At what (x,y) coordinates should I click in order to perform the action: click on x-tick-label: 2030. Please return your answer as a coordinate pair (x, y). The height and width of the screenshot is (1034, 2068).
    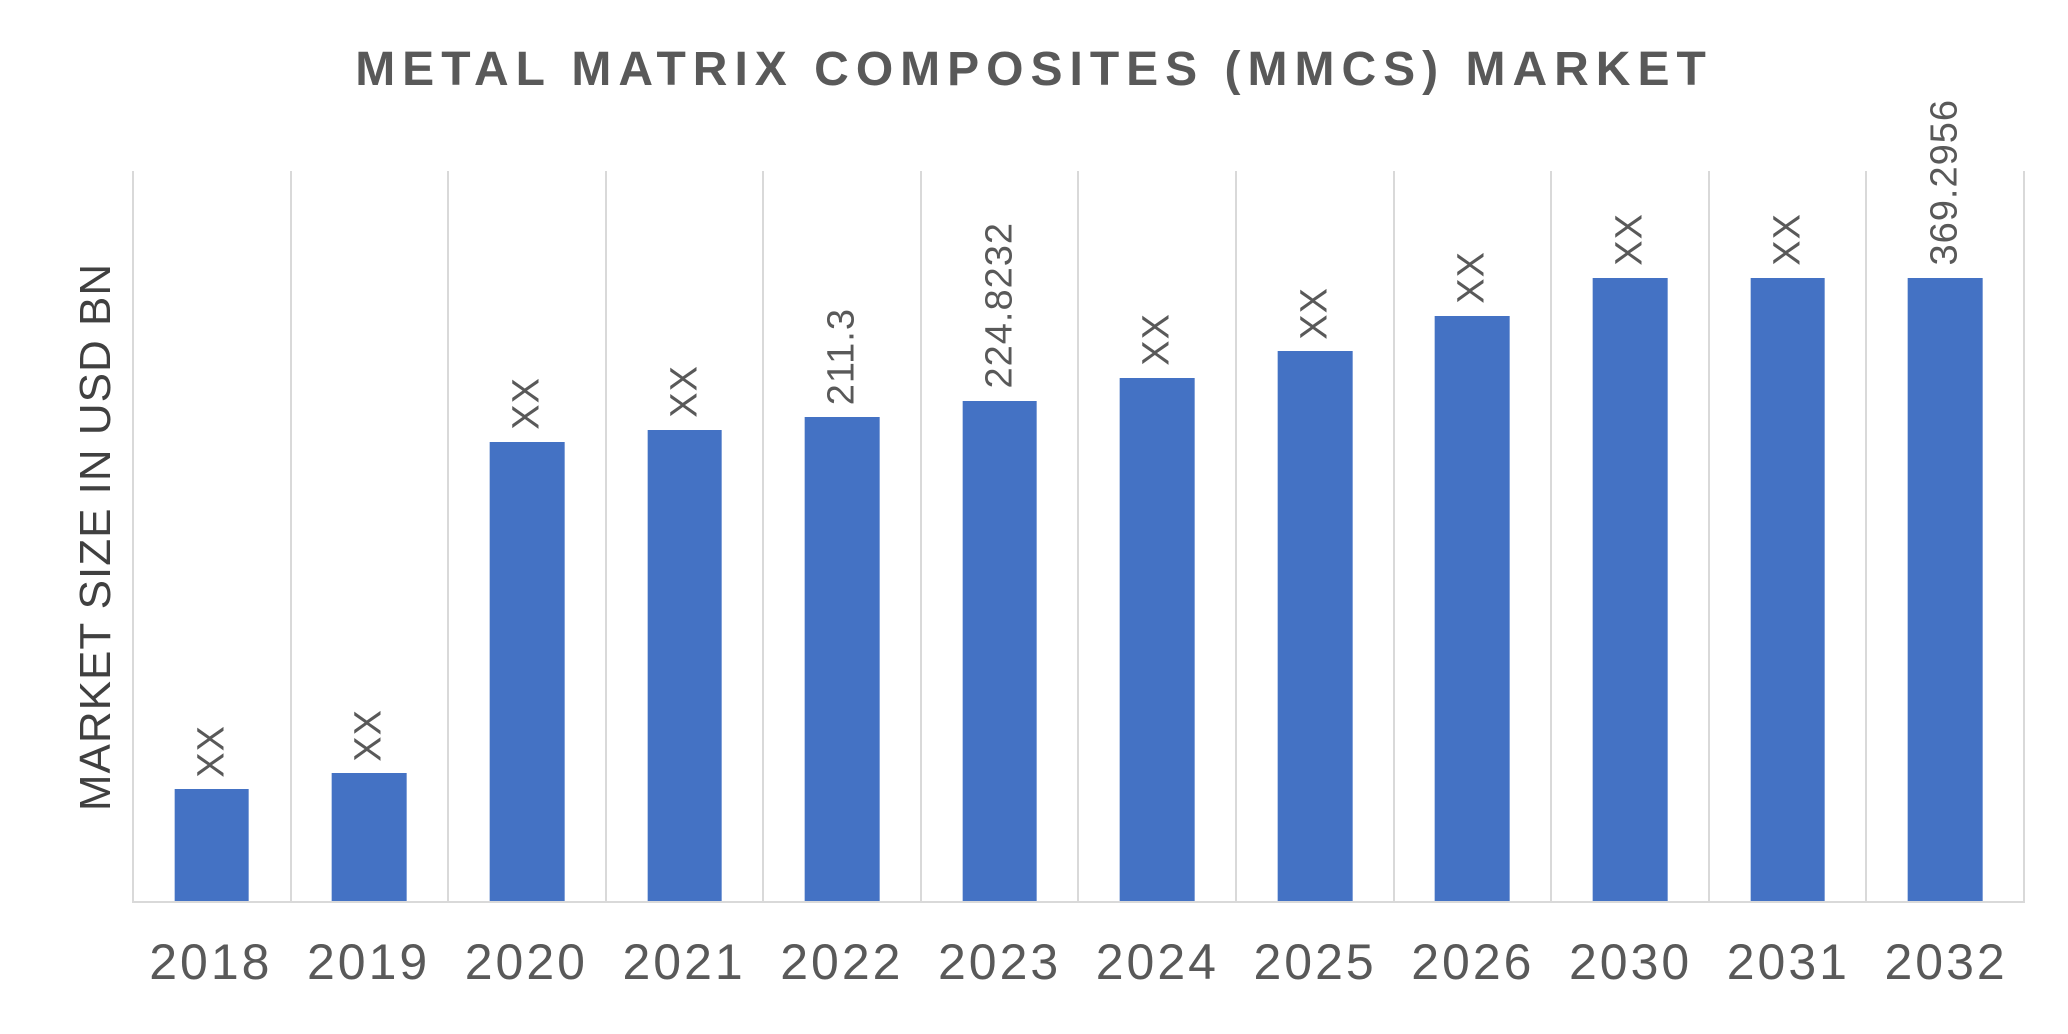
    Looking at the image, I should click on (1631, 962).